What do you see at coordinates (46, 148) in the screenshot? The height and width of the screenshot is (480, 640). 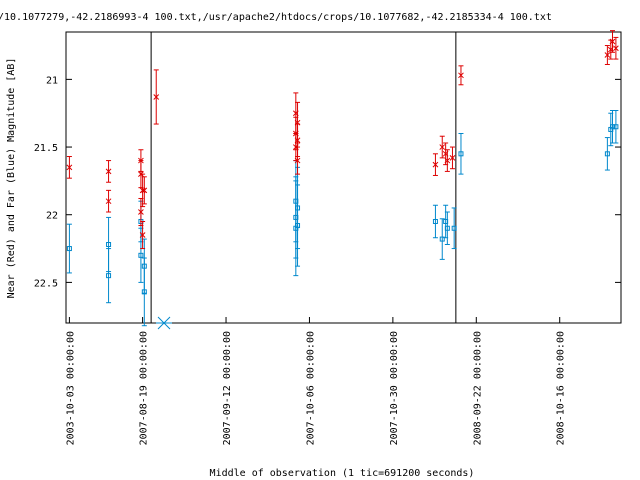 I see `y-tick-label: 21.5` at bounding box center [46, 148].